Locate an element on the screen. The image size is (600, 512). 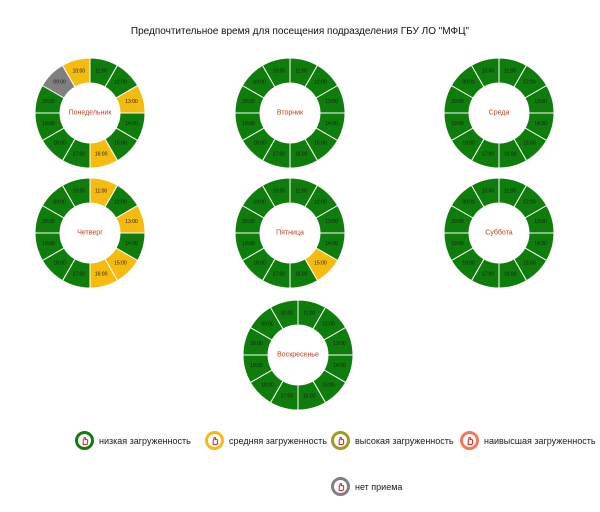
legend-item-high: высокая загруженность is located at coordinates (392, 440).